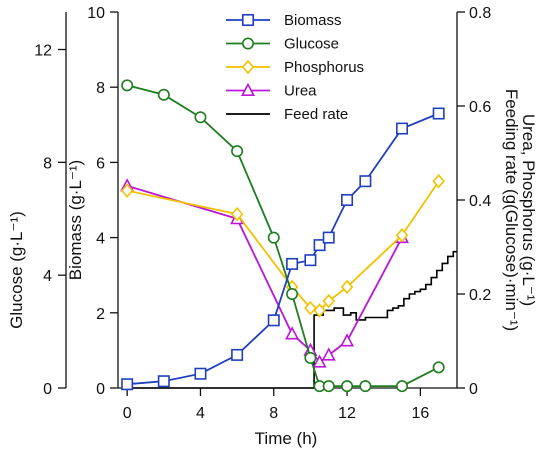 The image size is (550, 456). Describe the element at coordinates (480, 201) in the screenshot. I see `right-tick-label: 0.4` at that location.